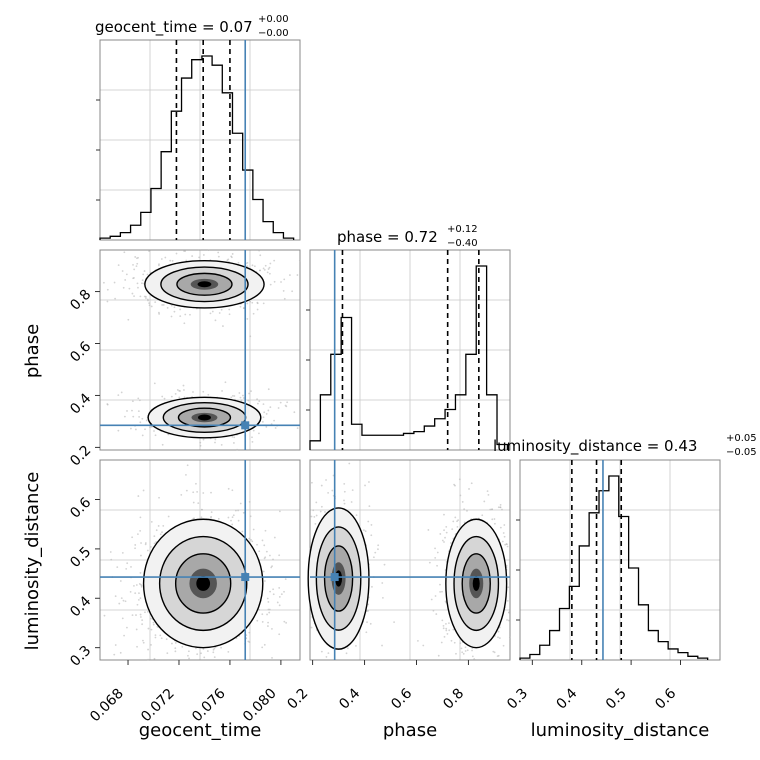 This screenshot has height=760, width=760. I want to click on x-axis-label-luminosity-distance: luminosity_distance, so click(620, 730).